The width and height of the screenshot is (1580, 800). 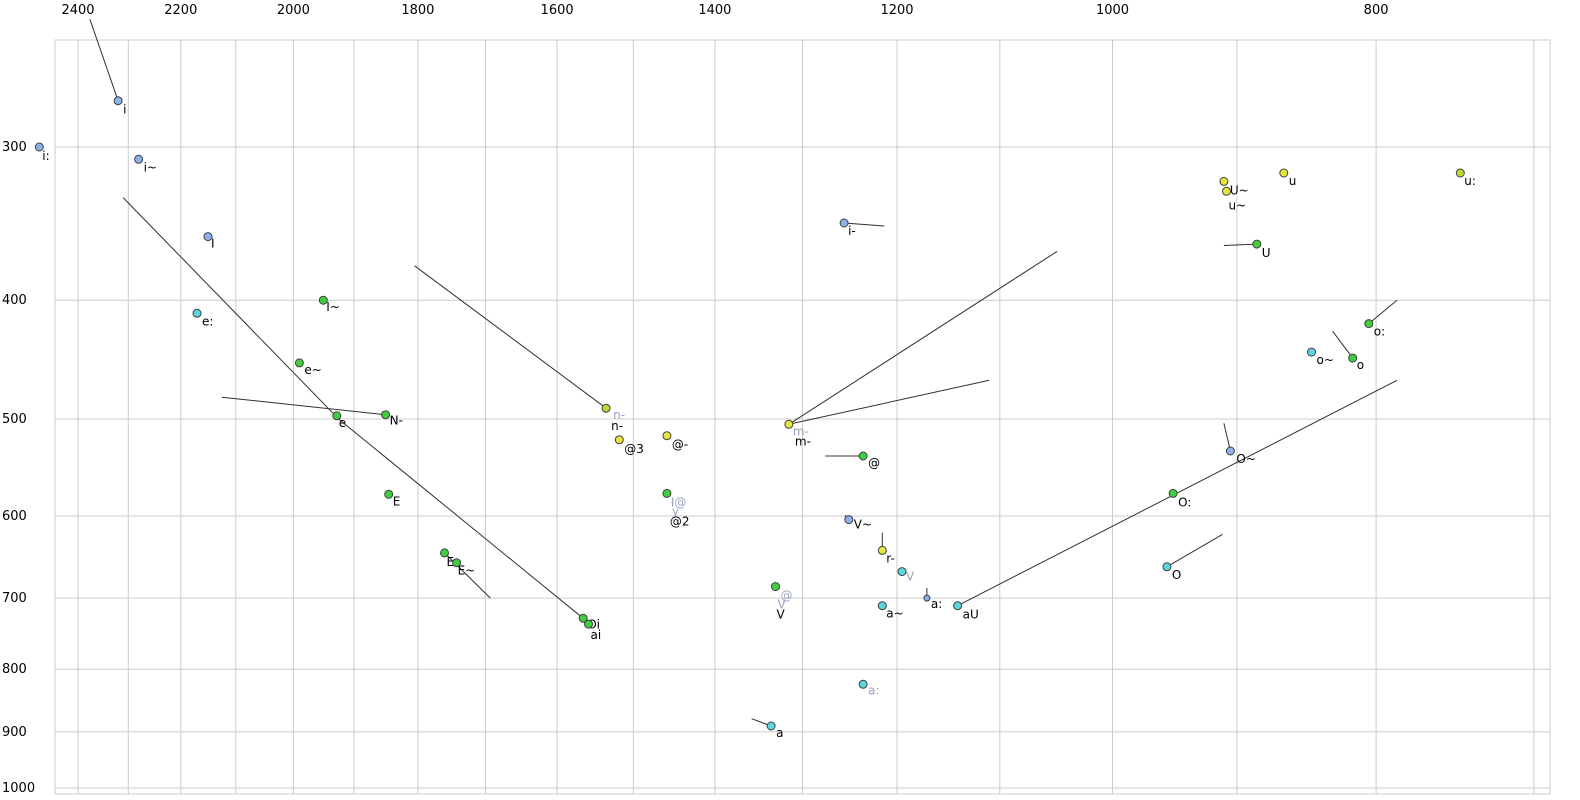 What do you see at coordinates (197, 313) in the screenshot?
I see `data-point-e:` at bounding box center [197, 313].